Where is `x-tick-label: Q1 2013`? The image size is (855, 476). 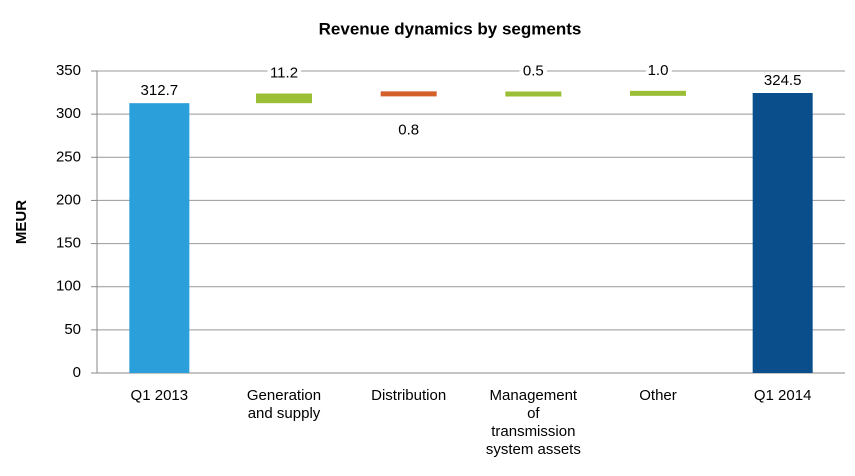
x-tick-label: Q1 2013 is located at coordinates (159, 395).